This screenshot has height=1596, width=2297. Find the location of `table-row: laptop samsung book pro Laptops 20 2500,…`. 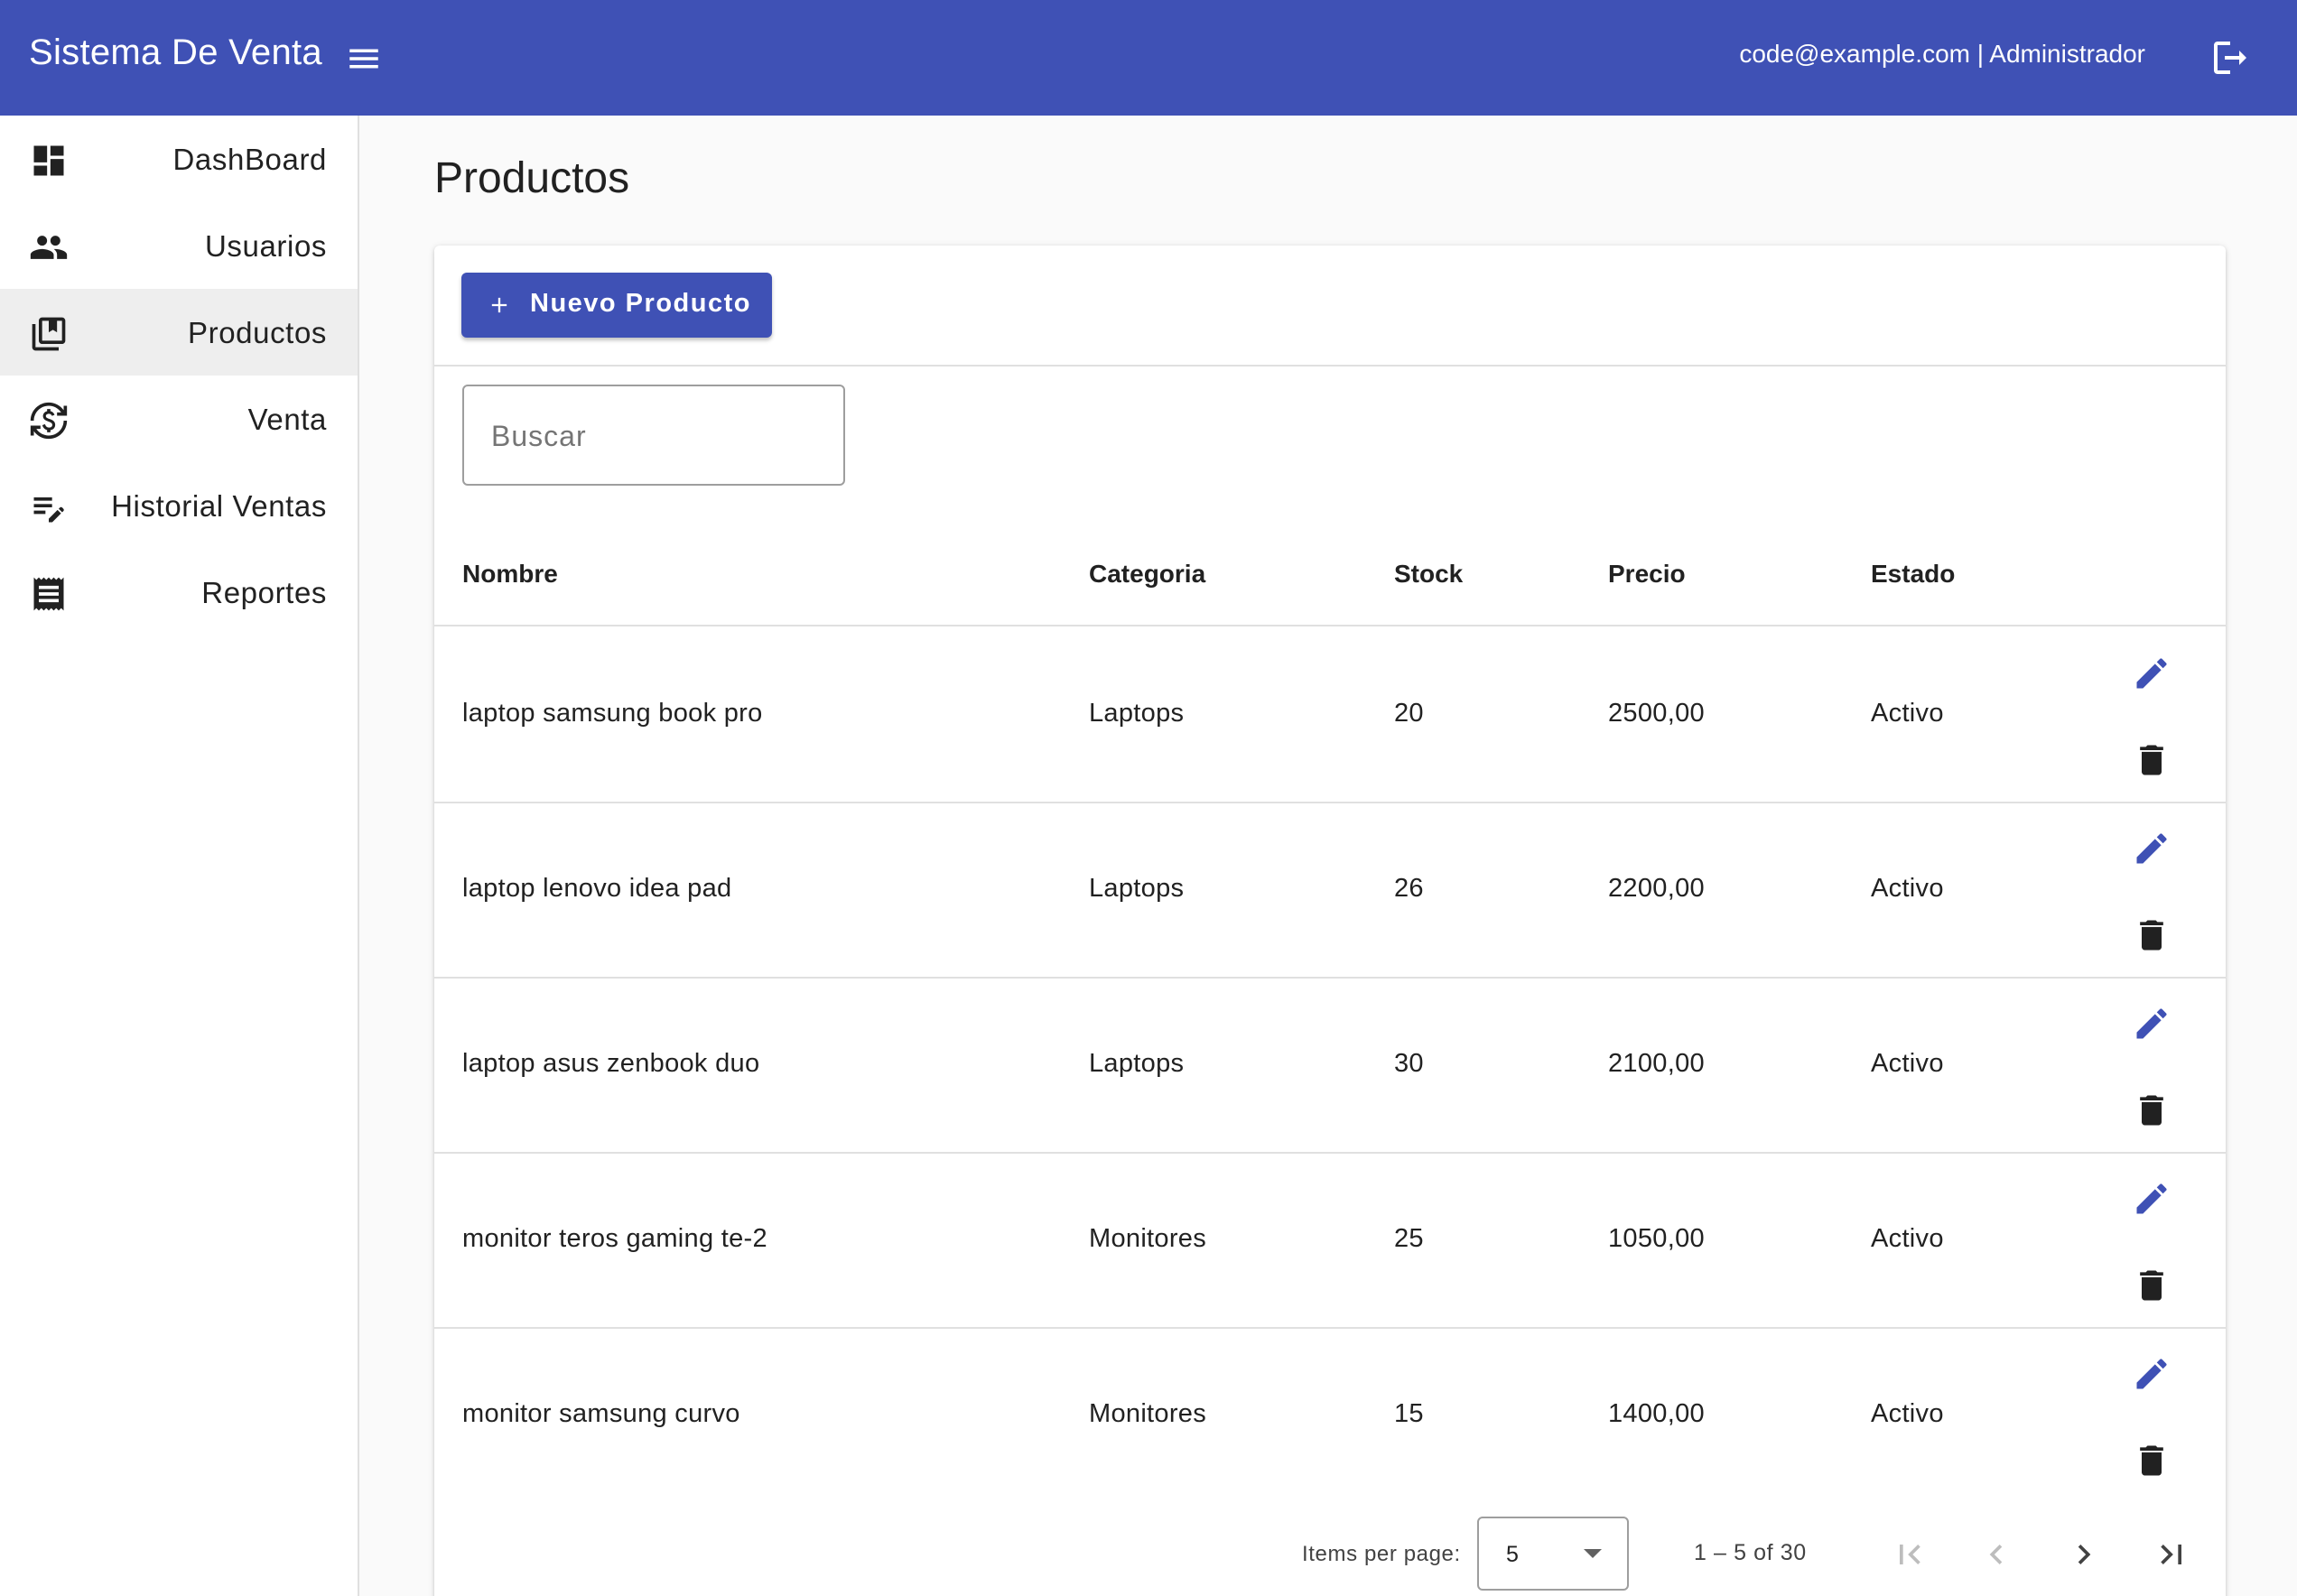

table-row: laptop samsung book pro Laptops 20 2500,… is located at coordinates (1330, 715).